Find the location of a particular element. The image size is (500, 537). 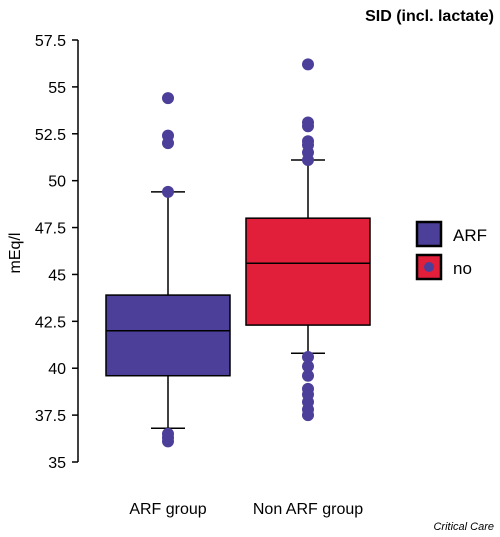

y-axis-ticks: 35 37.5 40 42.5 45 47.5 50 52.5 55 57.5 is located at coordinates (56, 252).